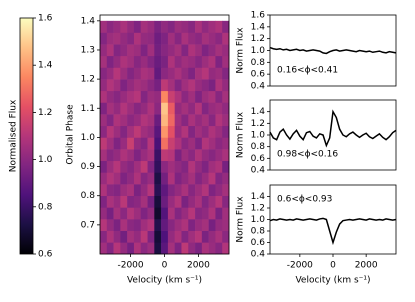 The height and width of the screenshot is (302, 415). Describe the element at coordinates (130, 266) in the screenshot. I see `x-tick-label: -2000` at that location.